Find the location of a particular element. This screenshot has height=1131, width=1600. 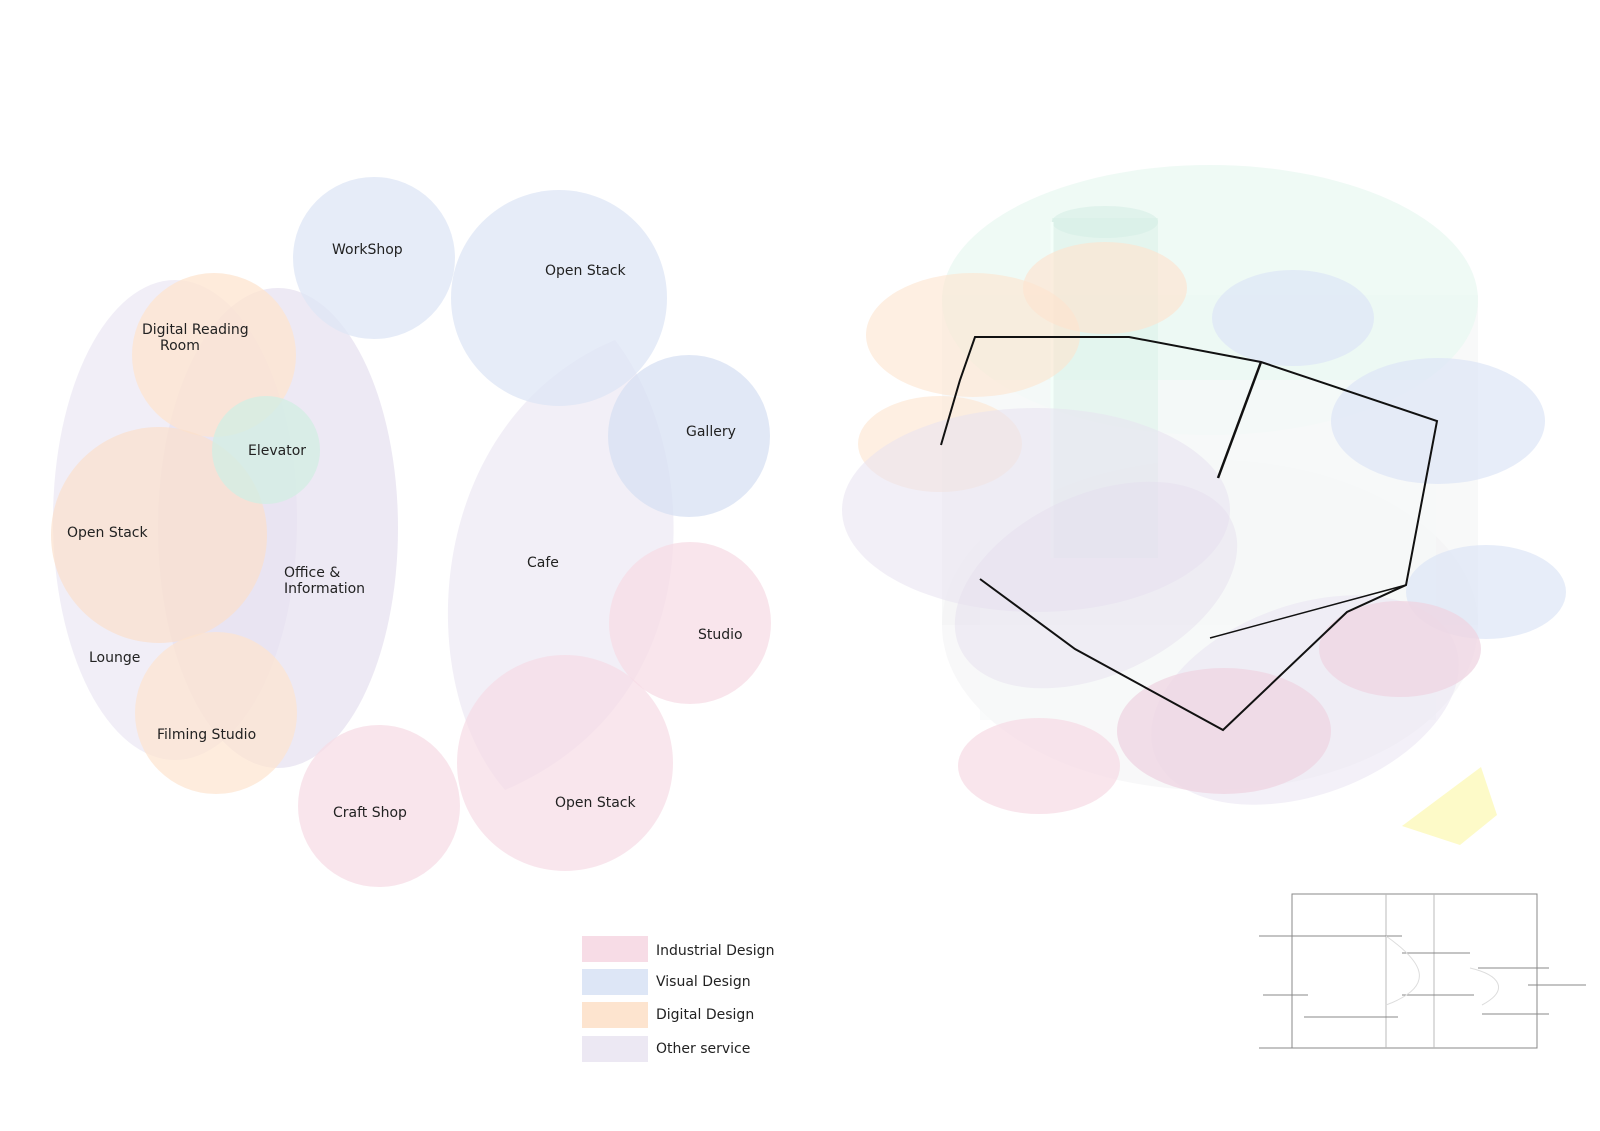

label-gallery: Gallery is located at coordinates (711, 432).